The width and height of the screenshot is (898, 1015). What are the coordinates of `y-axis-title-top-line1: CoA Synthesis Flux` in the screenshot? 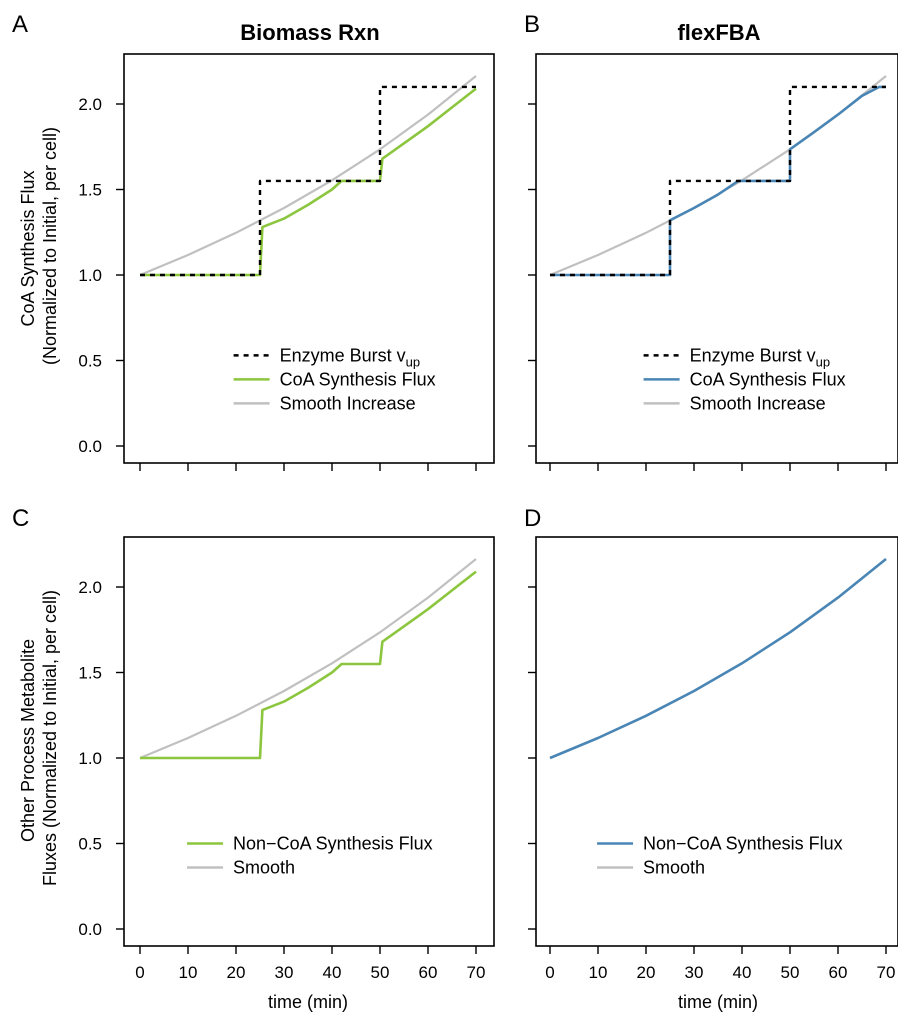 It's located at (28, 248).